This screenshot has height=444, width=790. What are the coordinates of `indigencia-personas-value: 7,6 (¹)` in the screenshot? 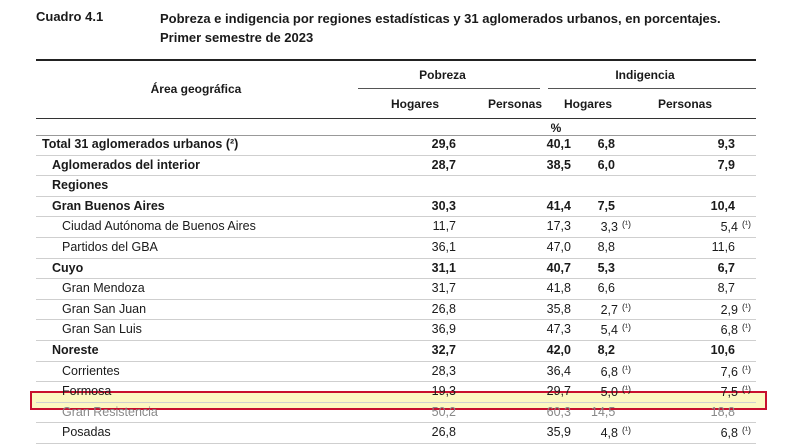 It's located at (721, 371).